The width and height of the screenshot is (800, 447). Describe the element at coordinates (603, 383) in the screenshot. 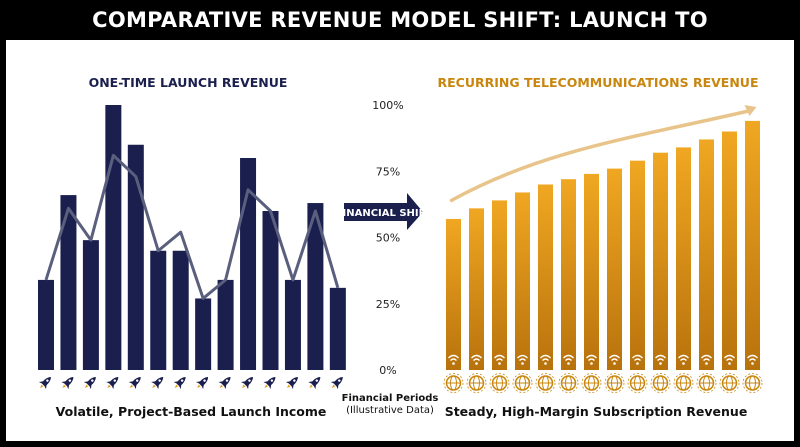

I see `subscription-icons` at that location.